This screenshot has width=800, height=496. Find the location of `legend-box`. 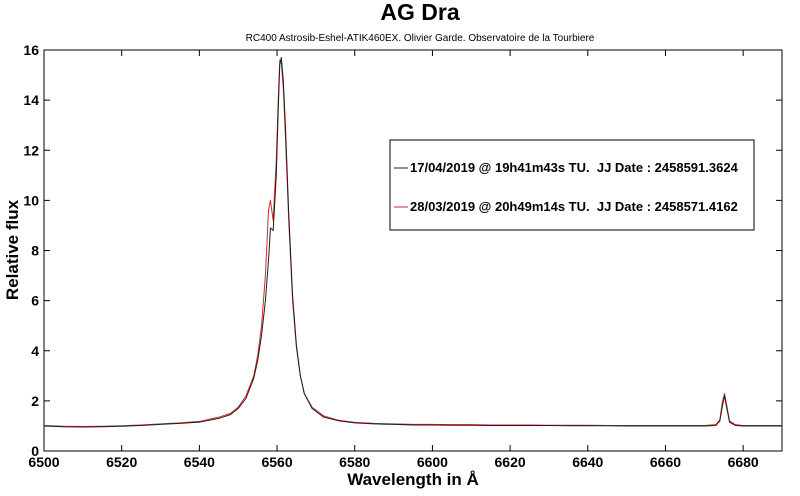

legend-box is located at coordinates (572, 185).